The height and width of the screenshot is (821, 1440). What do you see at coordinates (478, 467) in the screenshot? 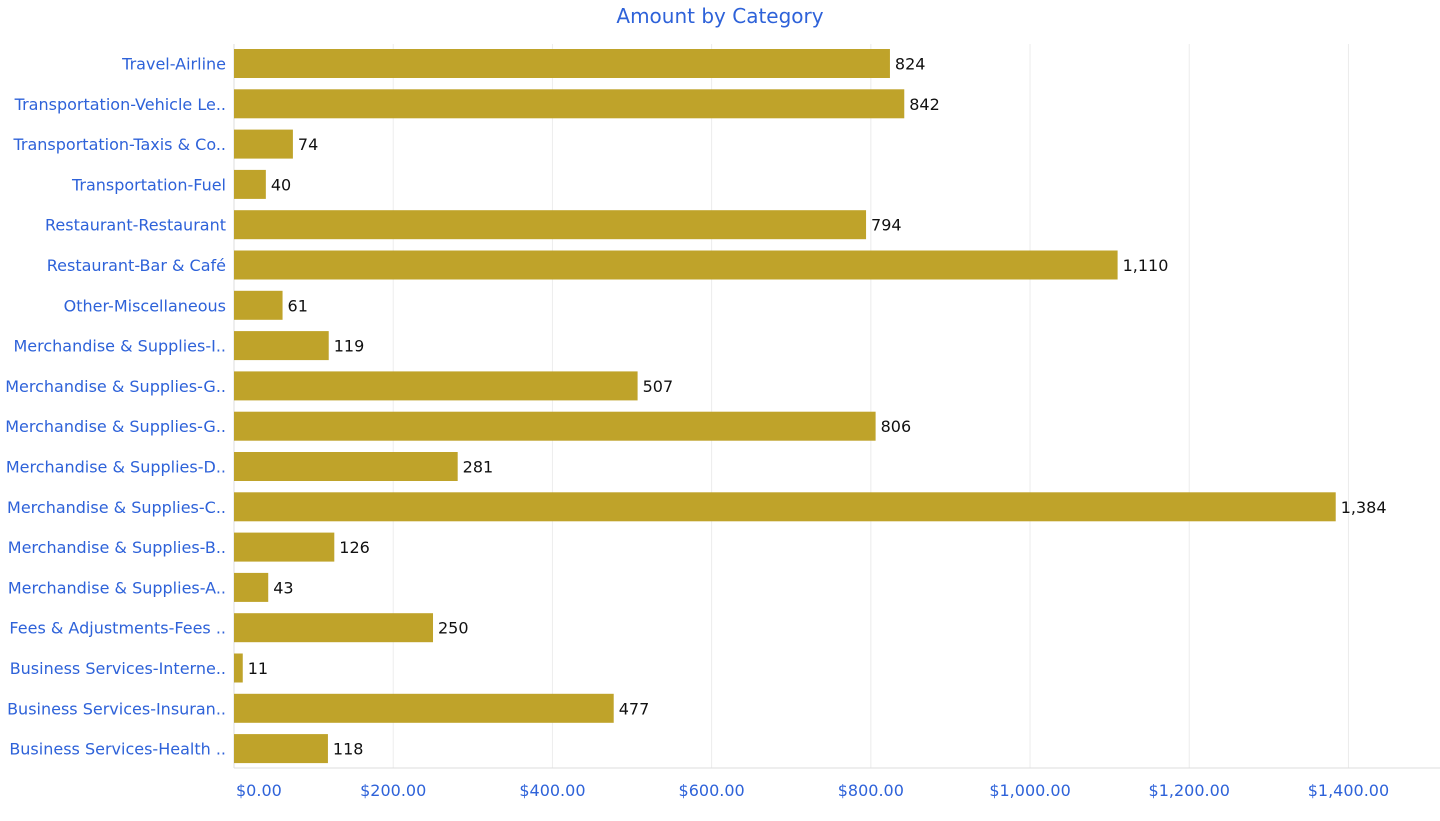
I see `value-label: 281` at bounding box center [478, 467].